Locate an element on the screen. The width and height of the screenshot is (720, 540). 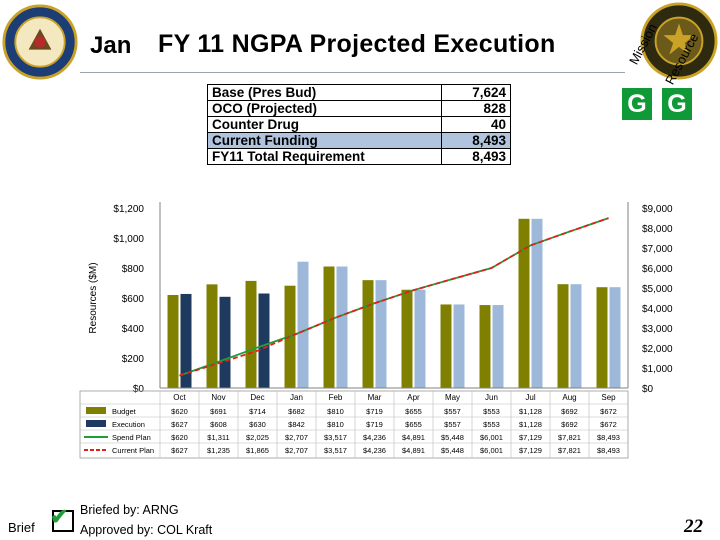
table-row-highlight: Current Funding 8,493 is located at coordinates (359, 140).